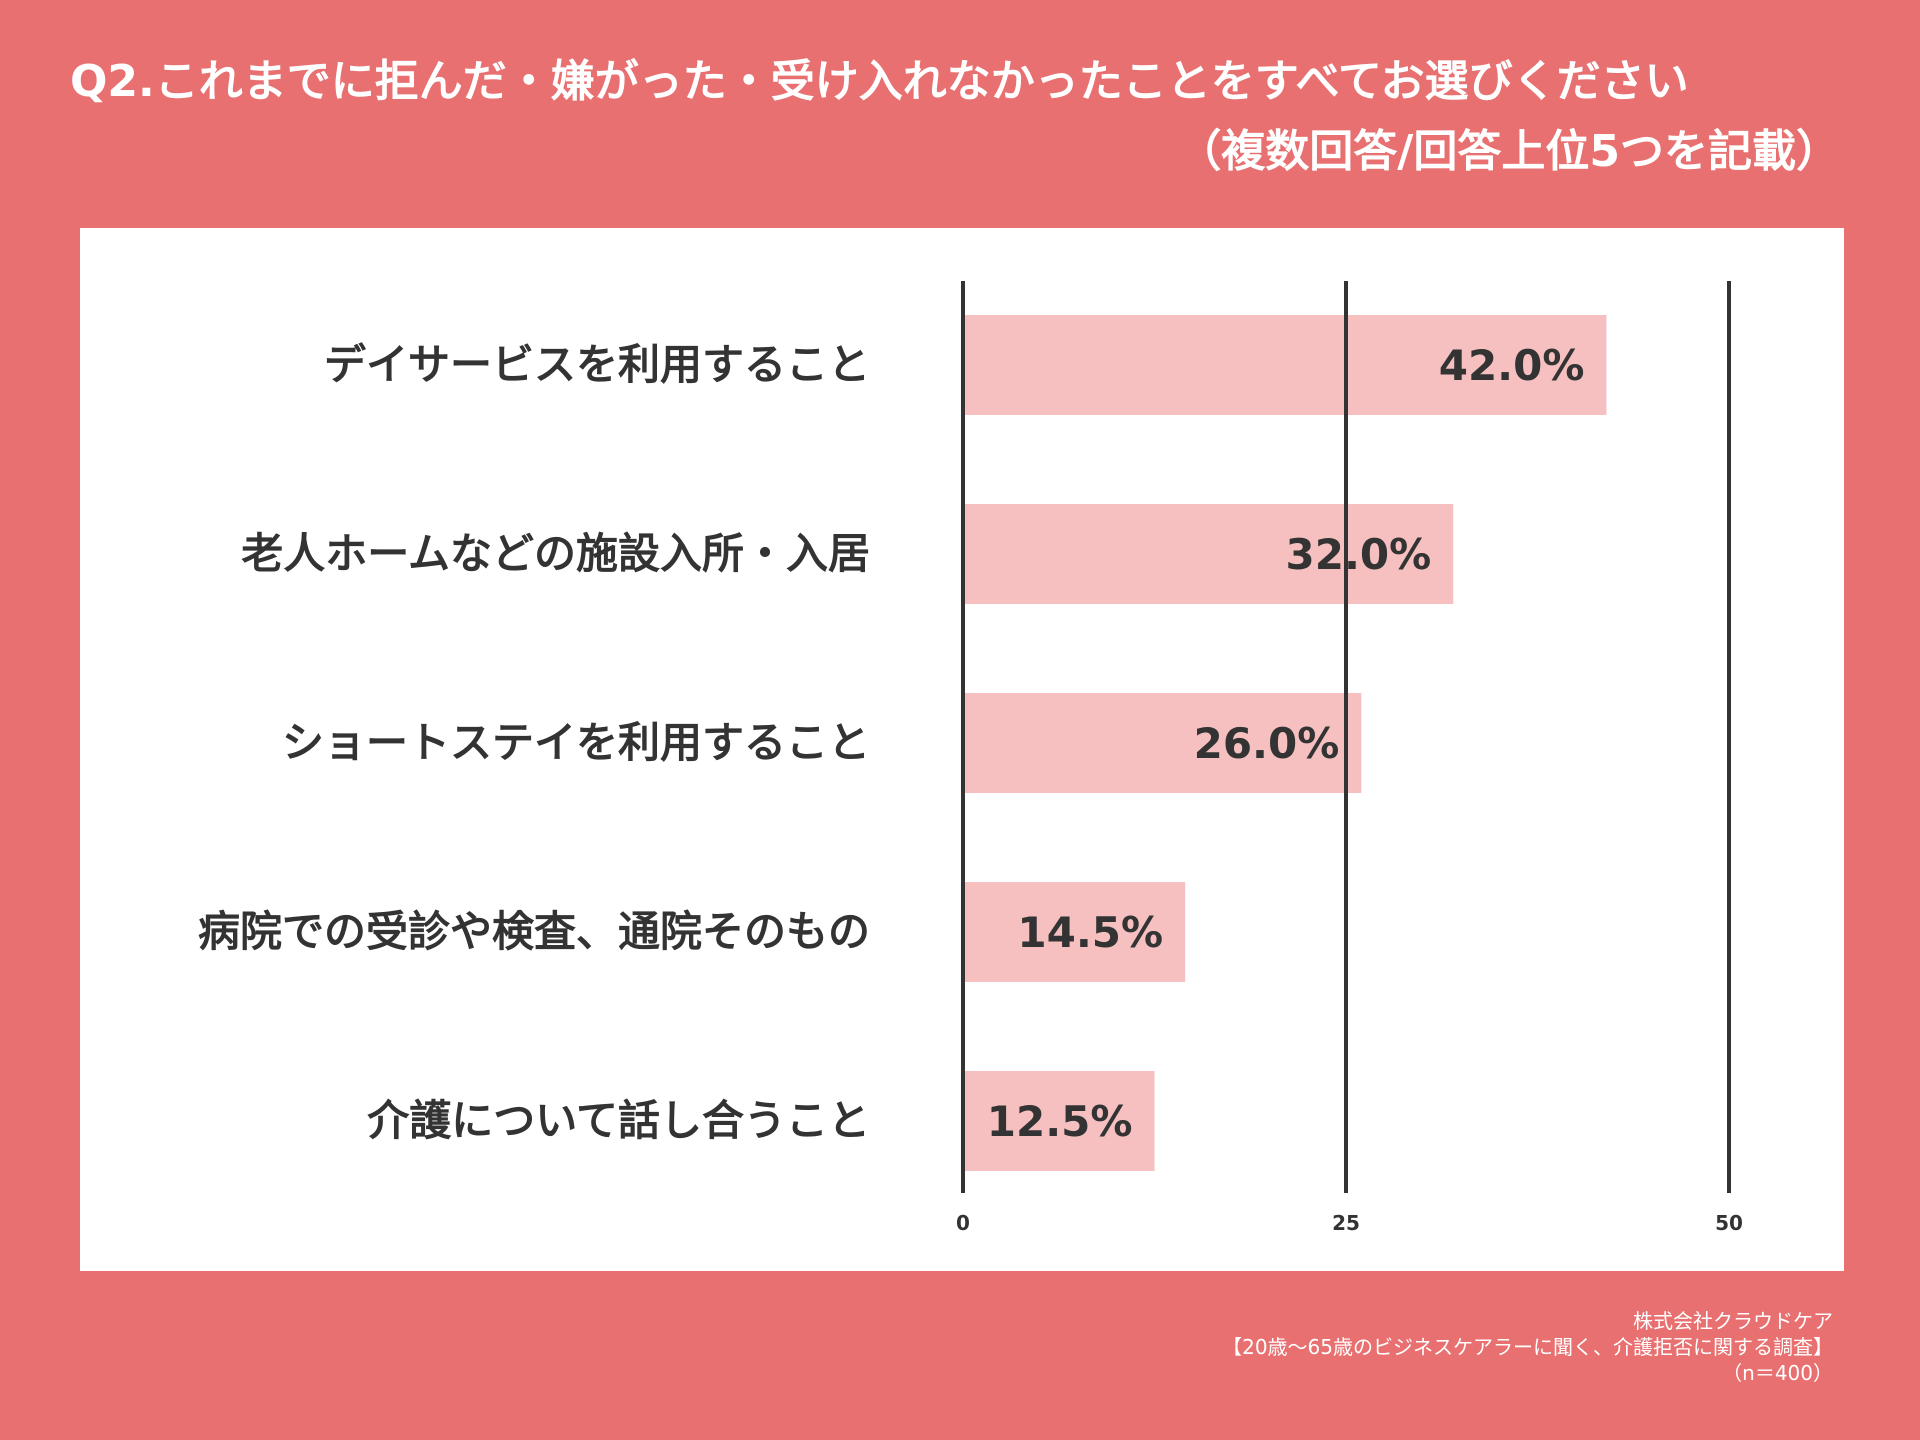 The height and width of the screenshot is (1440, 1920). Describe the element at coordinates (533, 931) in the screenshot. I see `category-label-4: 病院での受診や検査、通院そのもの` at that location.